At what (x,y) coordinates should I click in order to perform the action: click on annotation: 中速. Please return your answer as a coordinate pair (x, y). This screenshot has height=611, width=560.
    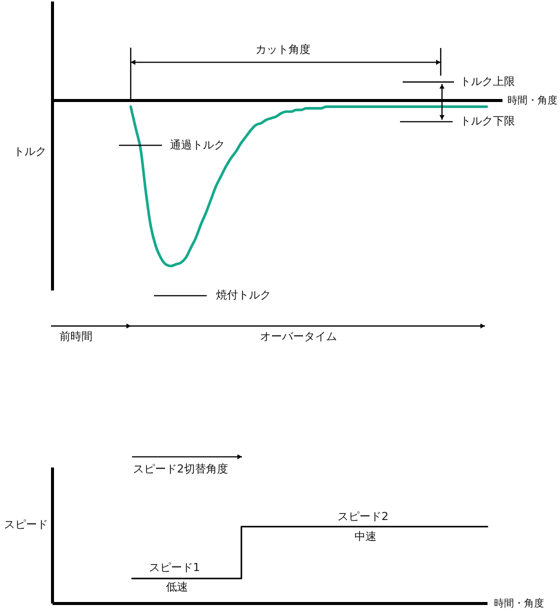
    Looking at the image, I should click on (365, 536).